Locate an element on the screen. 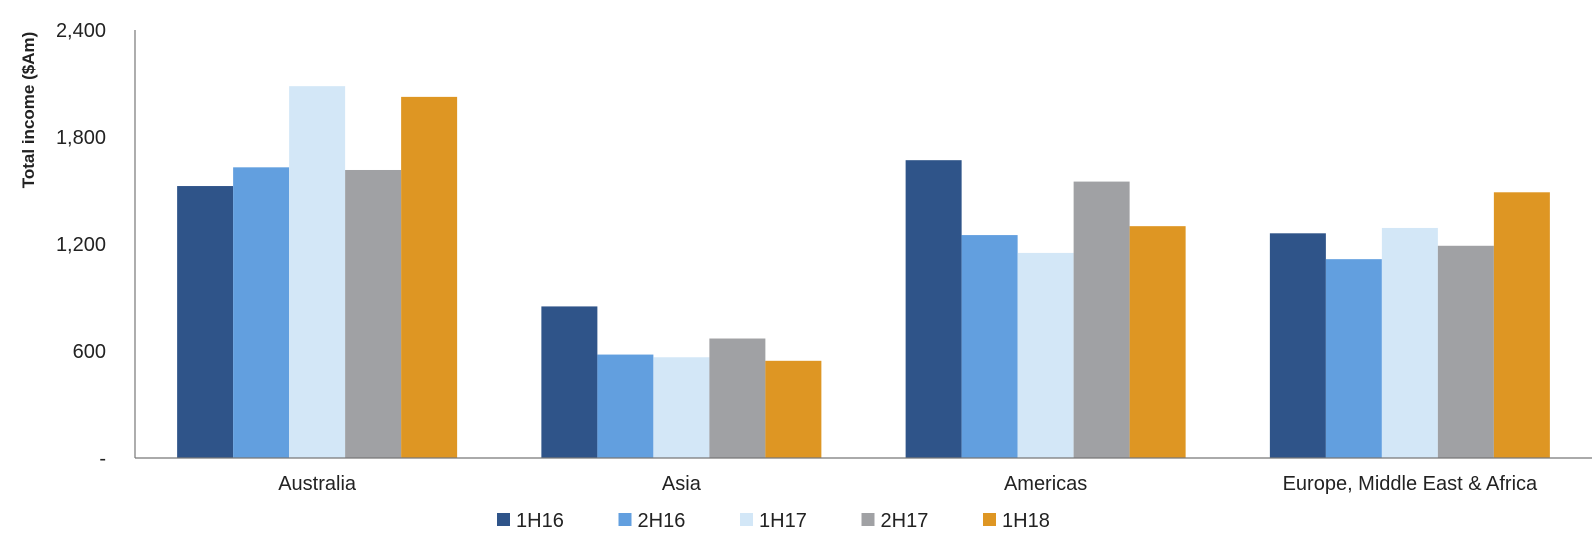 This screenshot has width=1595, height=552. legend-label: 1H17 is located at coordinates (783, 521).